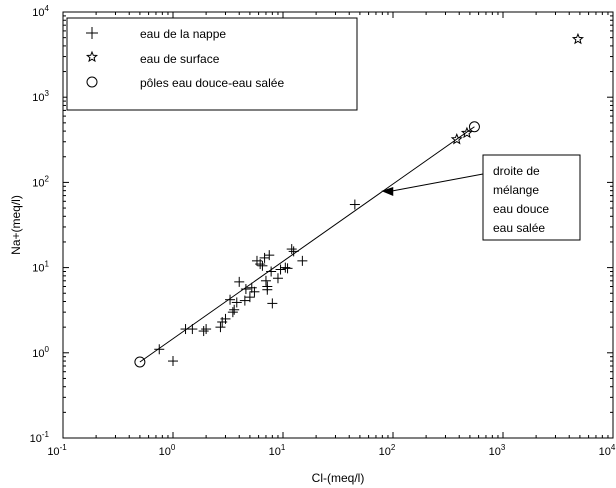 The width and height of the screenshot is (616, 488). I want to click on annotation-arrow-shaft, so click(436, 183).